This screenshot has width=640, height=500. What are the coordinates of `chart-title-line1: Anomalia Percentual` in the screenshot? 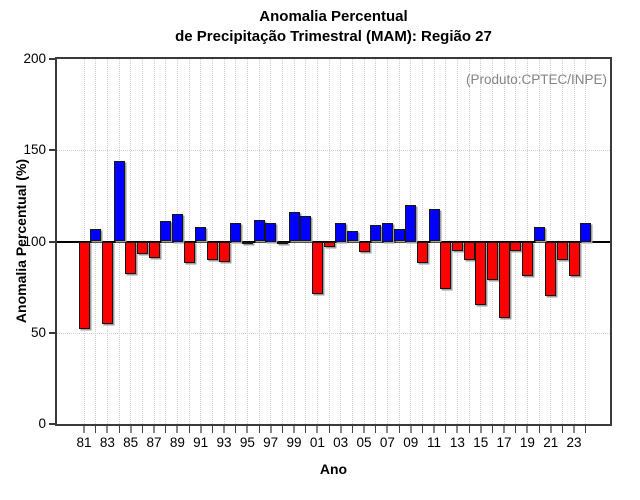 It's located at (333, 16).